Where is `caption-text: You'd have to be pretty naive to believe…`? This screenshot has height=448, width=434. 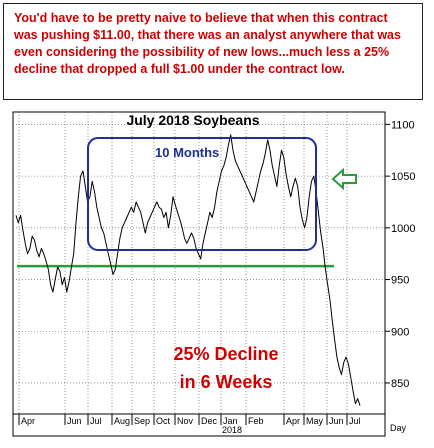 caption-text: You'd have to be pretty naive to believe… is located at coordinates (207, 43).